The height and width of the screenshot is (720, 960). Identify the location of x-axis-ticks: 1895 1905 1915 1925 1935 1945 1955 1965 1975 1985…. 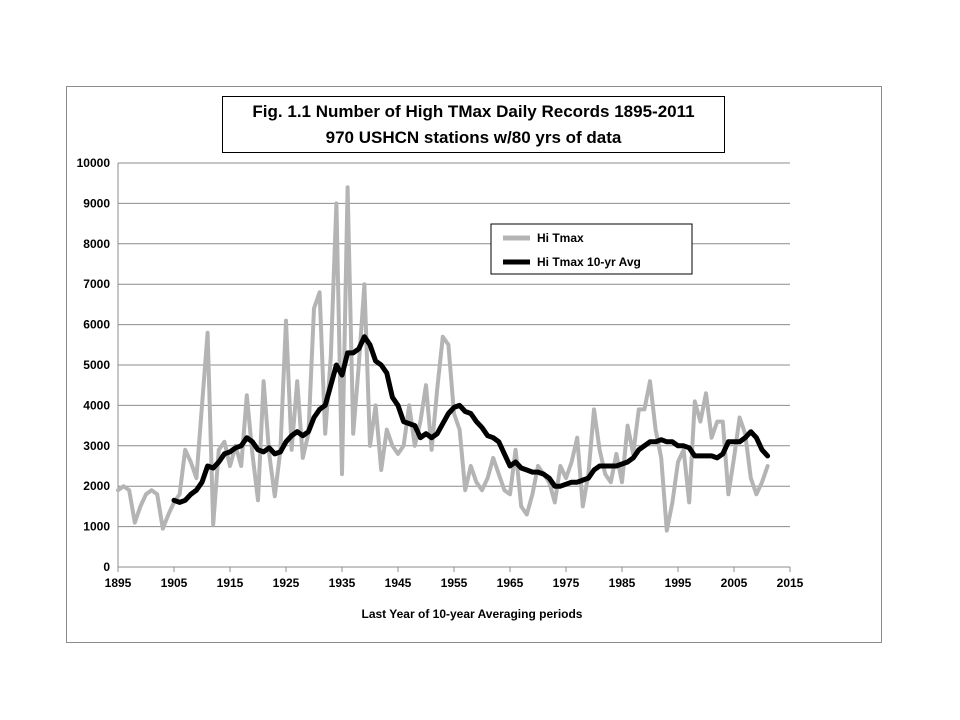
(454, 578).